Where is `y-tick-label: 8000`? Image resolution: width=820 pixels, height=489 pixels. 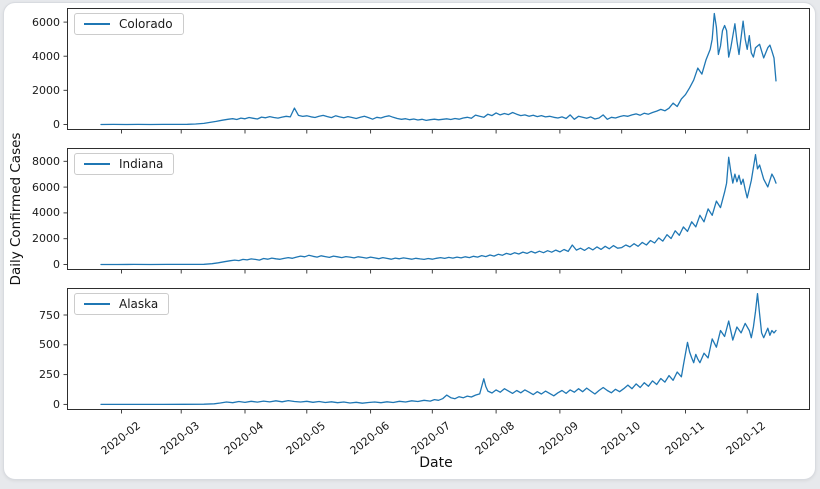 y-tick-label: 8000 is located at coordinates (46, 161).